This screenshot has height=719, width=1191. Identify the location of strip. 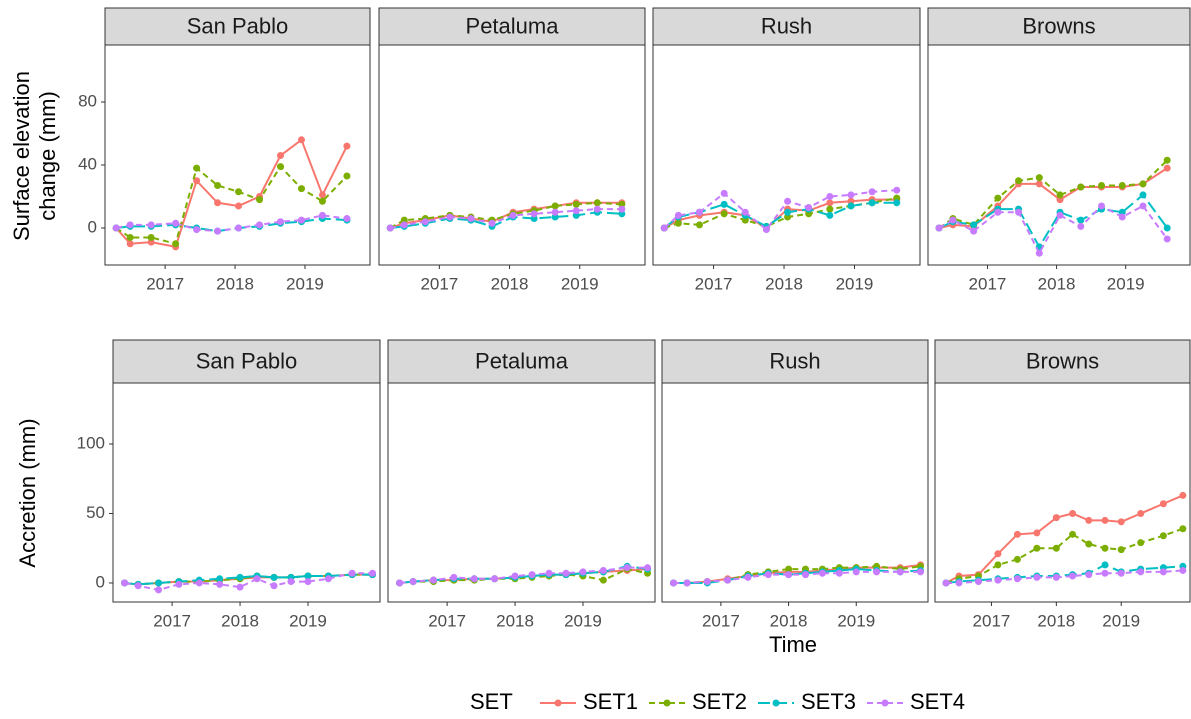
(512, 26).